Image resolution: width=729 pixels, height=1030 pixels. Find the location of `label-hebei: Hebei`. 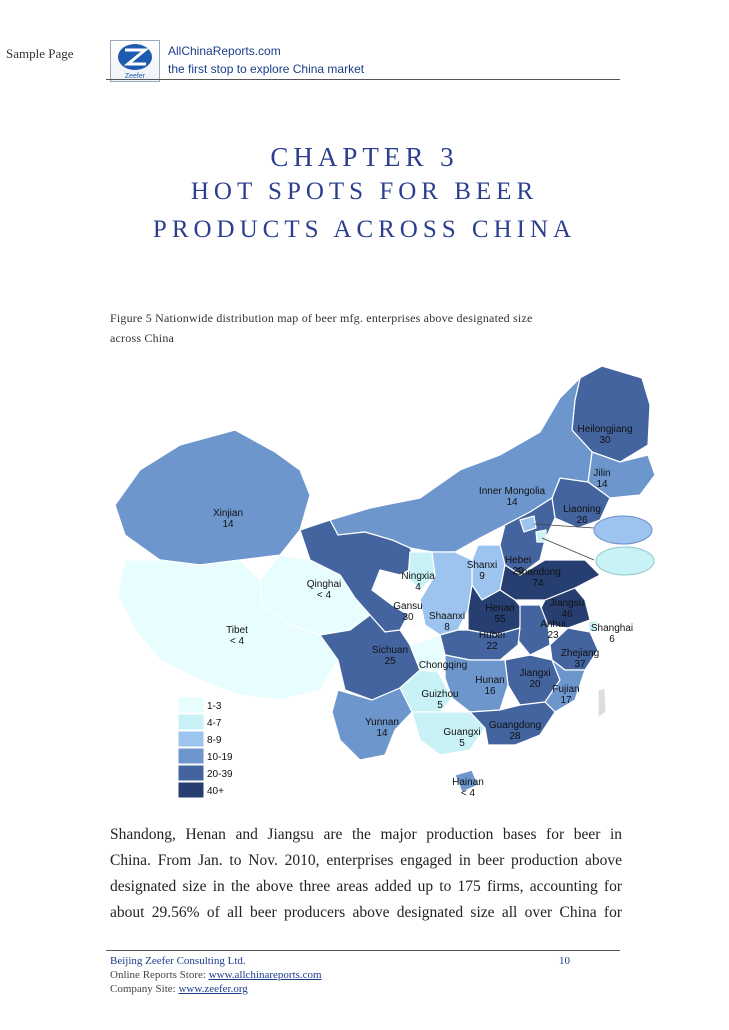

label-hebei: Hebei is located at coordinates (518, 560).